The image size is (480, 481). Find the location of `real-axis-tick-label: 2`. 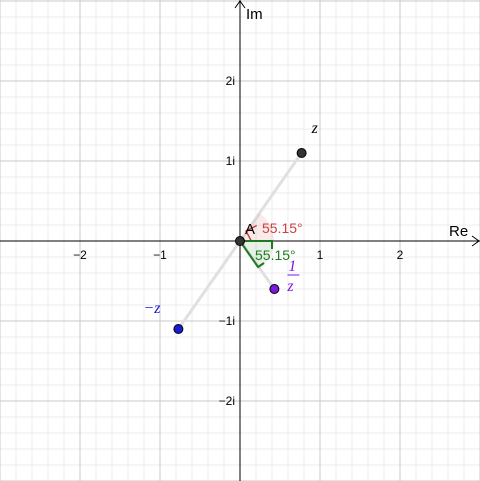

real-axis-tick-label: 2 is located at coordinates (400, 255).